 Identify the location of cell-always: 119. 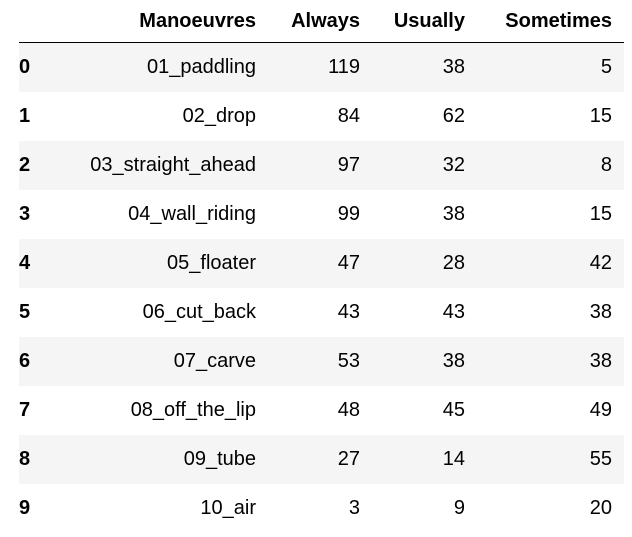
(344, 67).